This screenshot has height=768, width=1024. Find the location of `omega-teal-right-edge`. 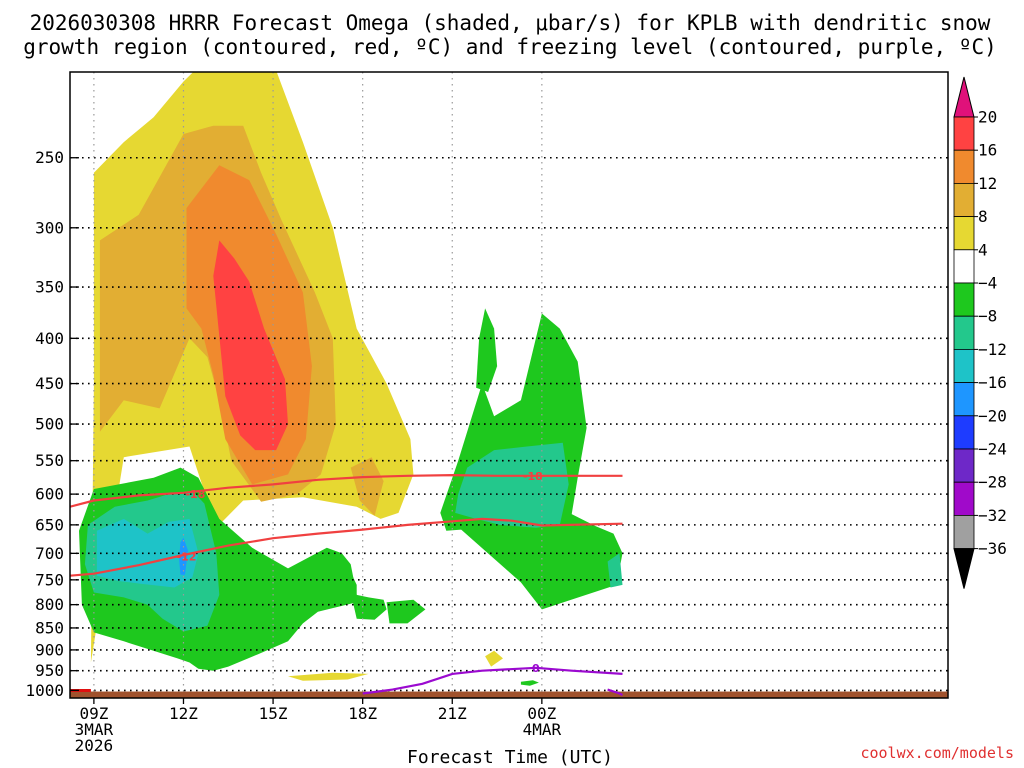

omega-teal-right-edge is located at coordinates (615, 570).